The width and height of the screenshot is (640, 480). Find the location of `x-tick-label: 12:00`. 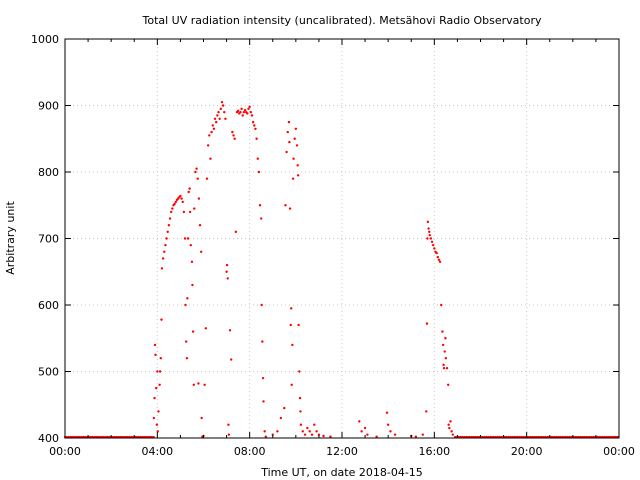

x-tick-label: 12:00 is located at coordinates (342, 451).